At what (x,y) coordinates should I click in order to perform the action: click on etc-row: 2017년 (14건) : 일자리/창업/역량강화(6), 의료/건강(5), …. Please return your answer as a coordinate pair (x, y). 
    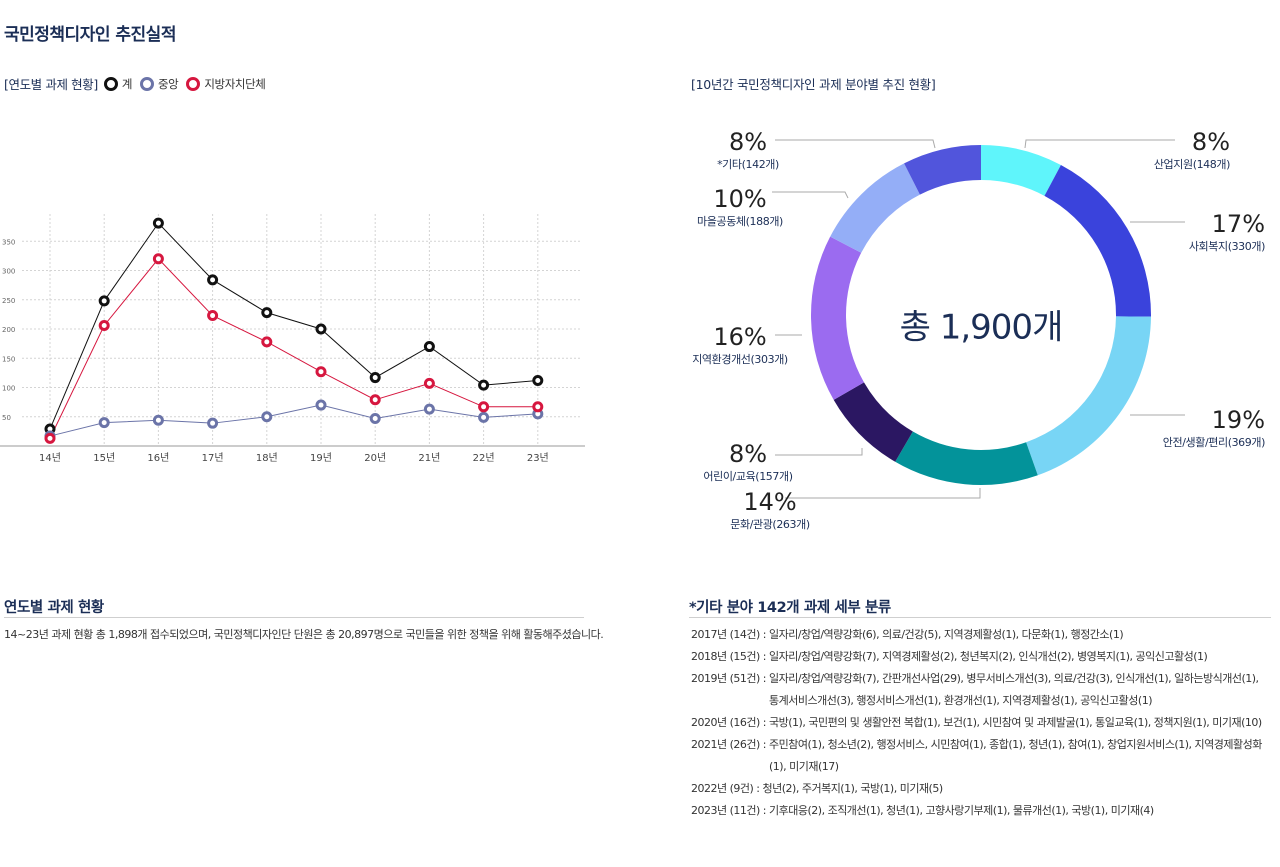
    Looking at the image, I should click on (981, 635).